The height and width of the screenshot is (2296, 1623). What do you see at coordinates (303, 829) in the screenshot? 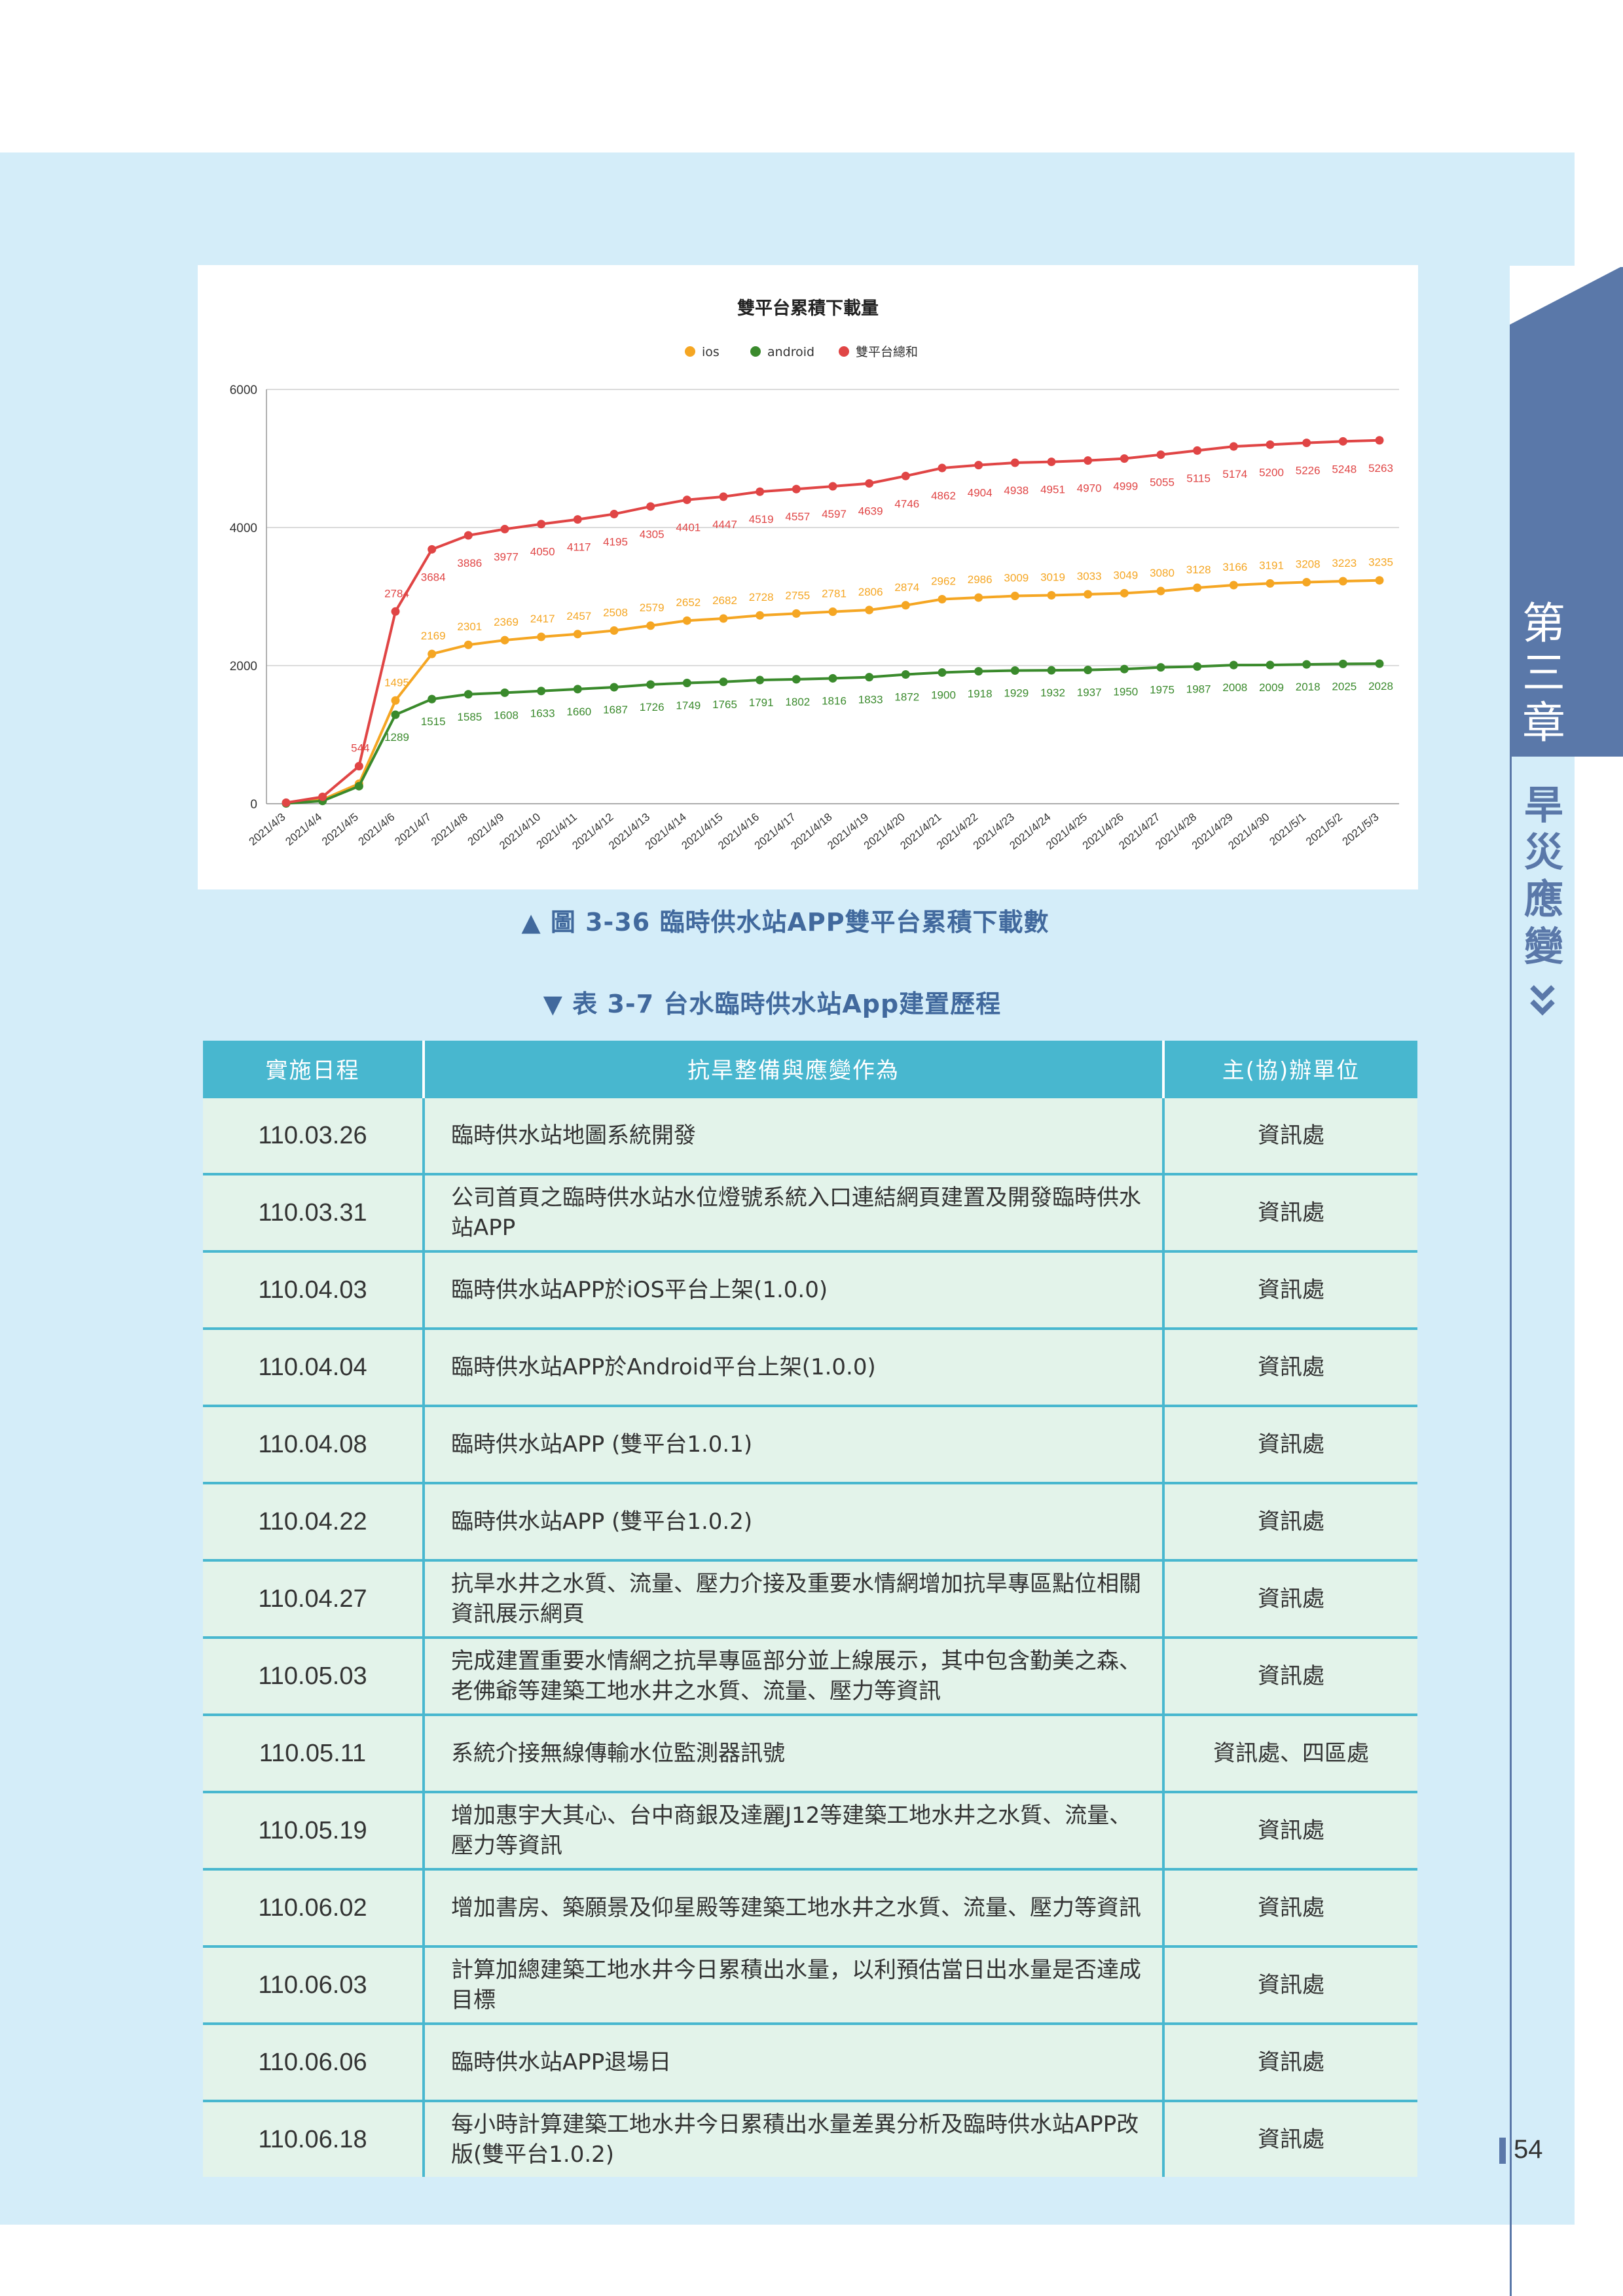
I see `x-tick-label: 2021/4/4` at bounding box center [303, 829].